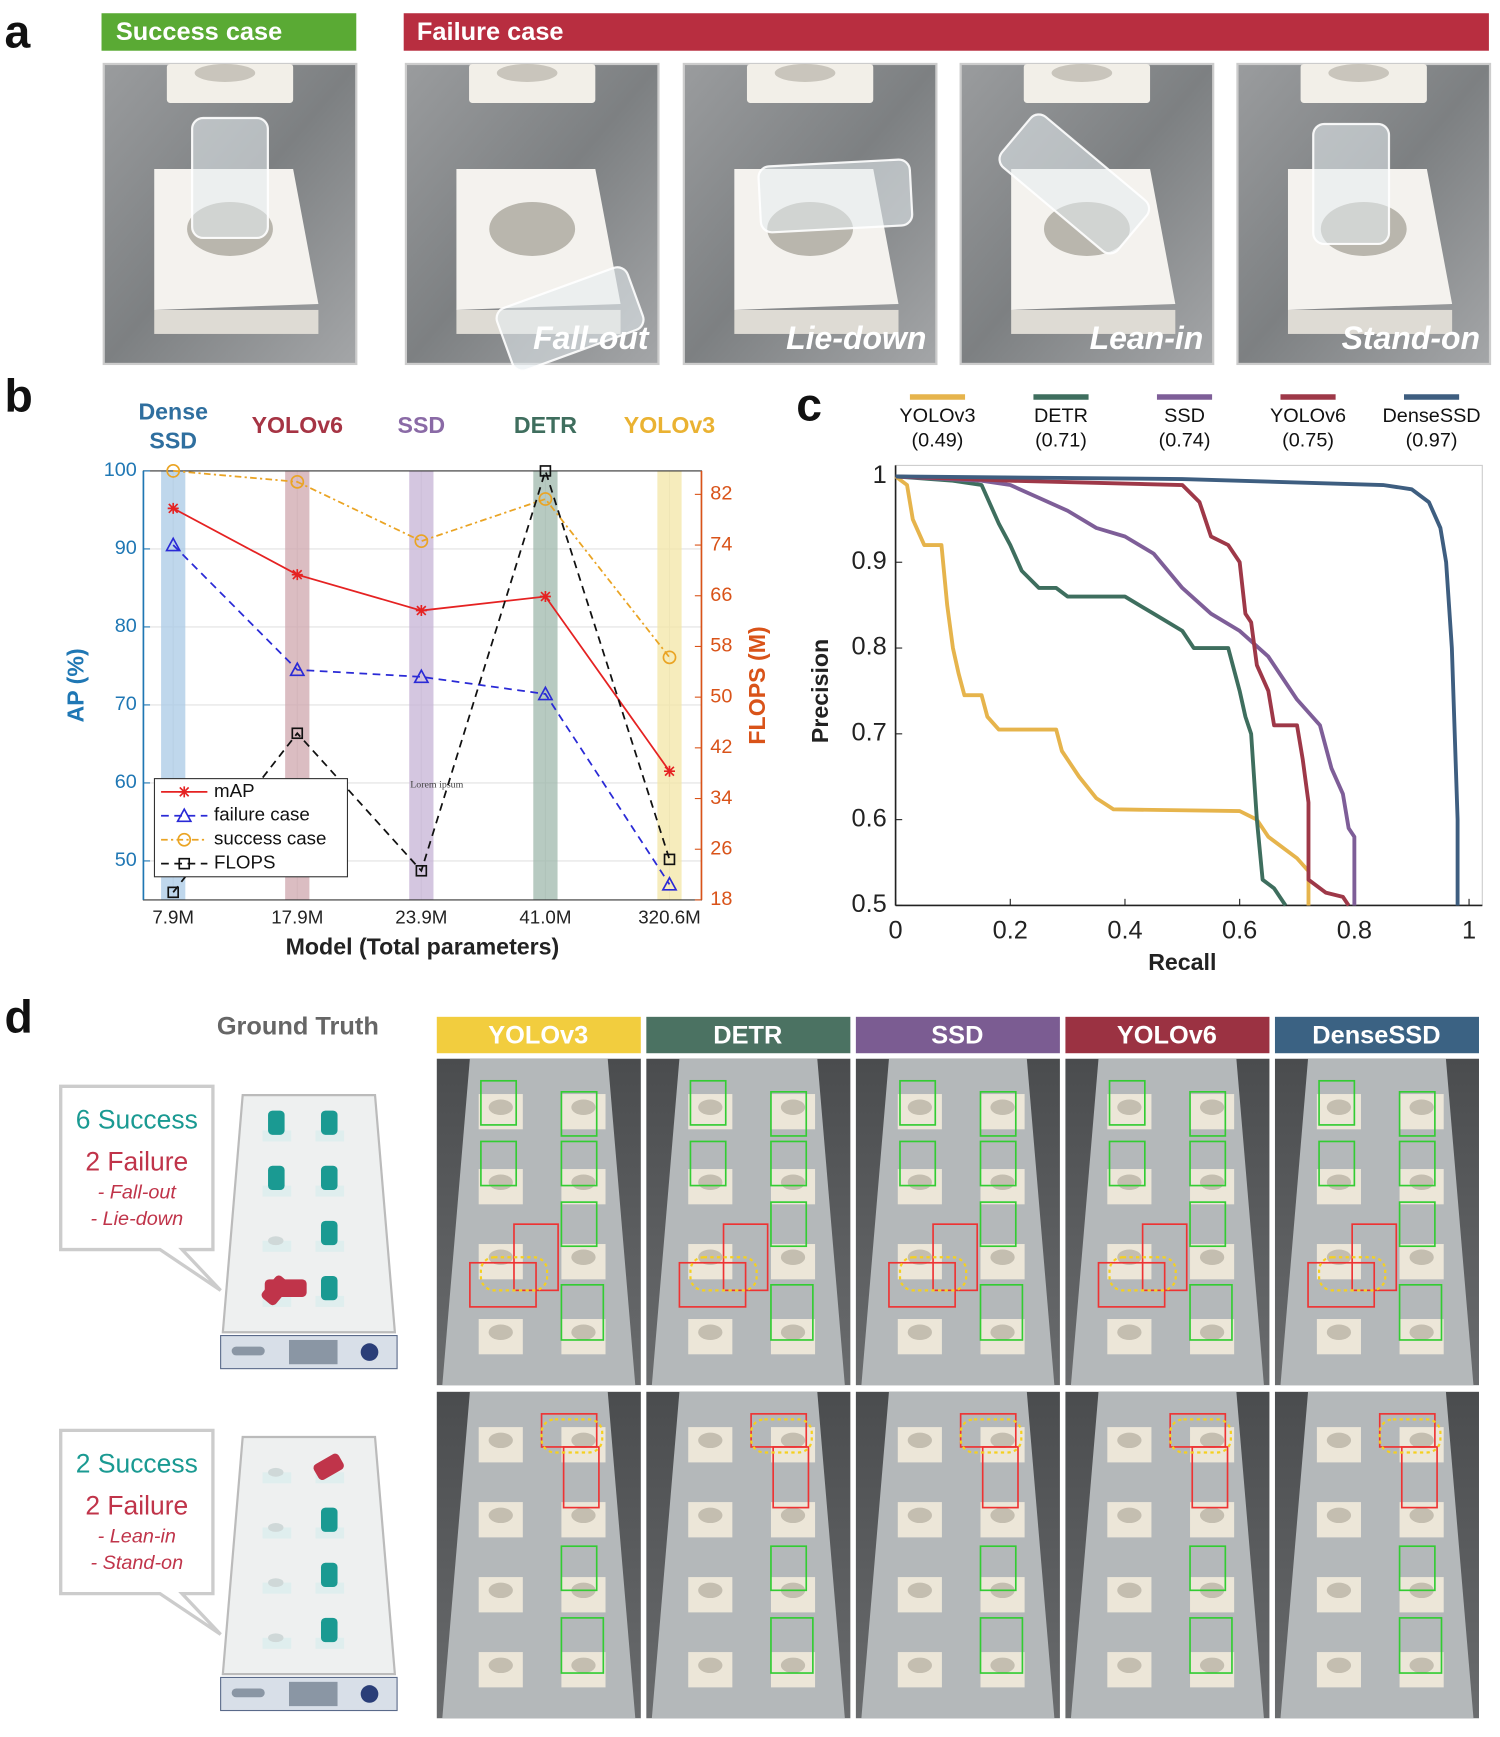  I want to click on model-label: DETR, so click(545, 425).